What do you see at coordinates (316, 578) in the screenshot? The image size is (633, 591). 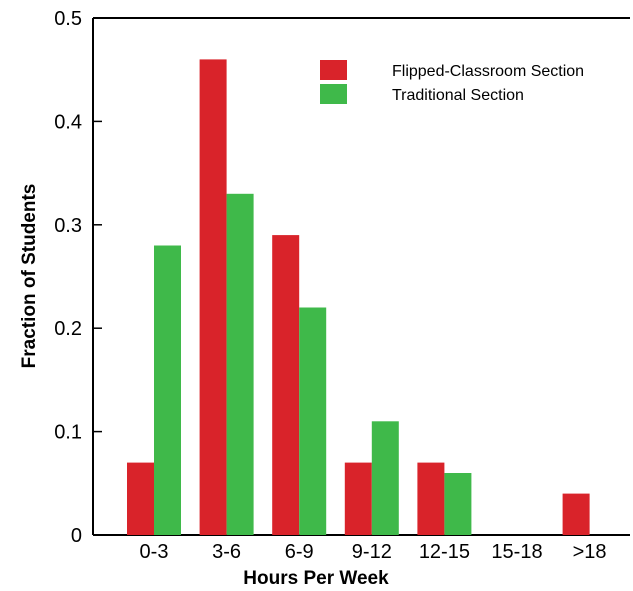 I see `x-axis-title: Hours Per Week` at bounding box center [316, 578].